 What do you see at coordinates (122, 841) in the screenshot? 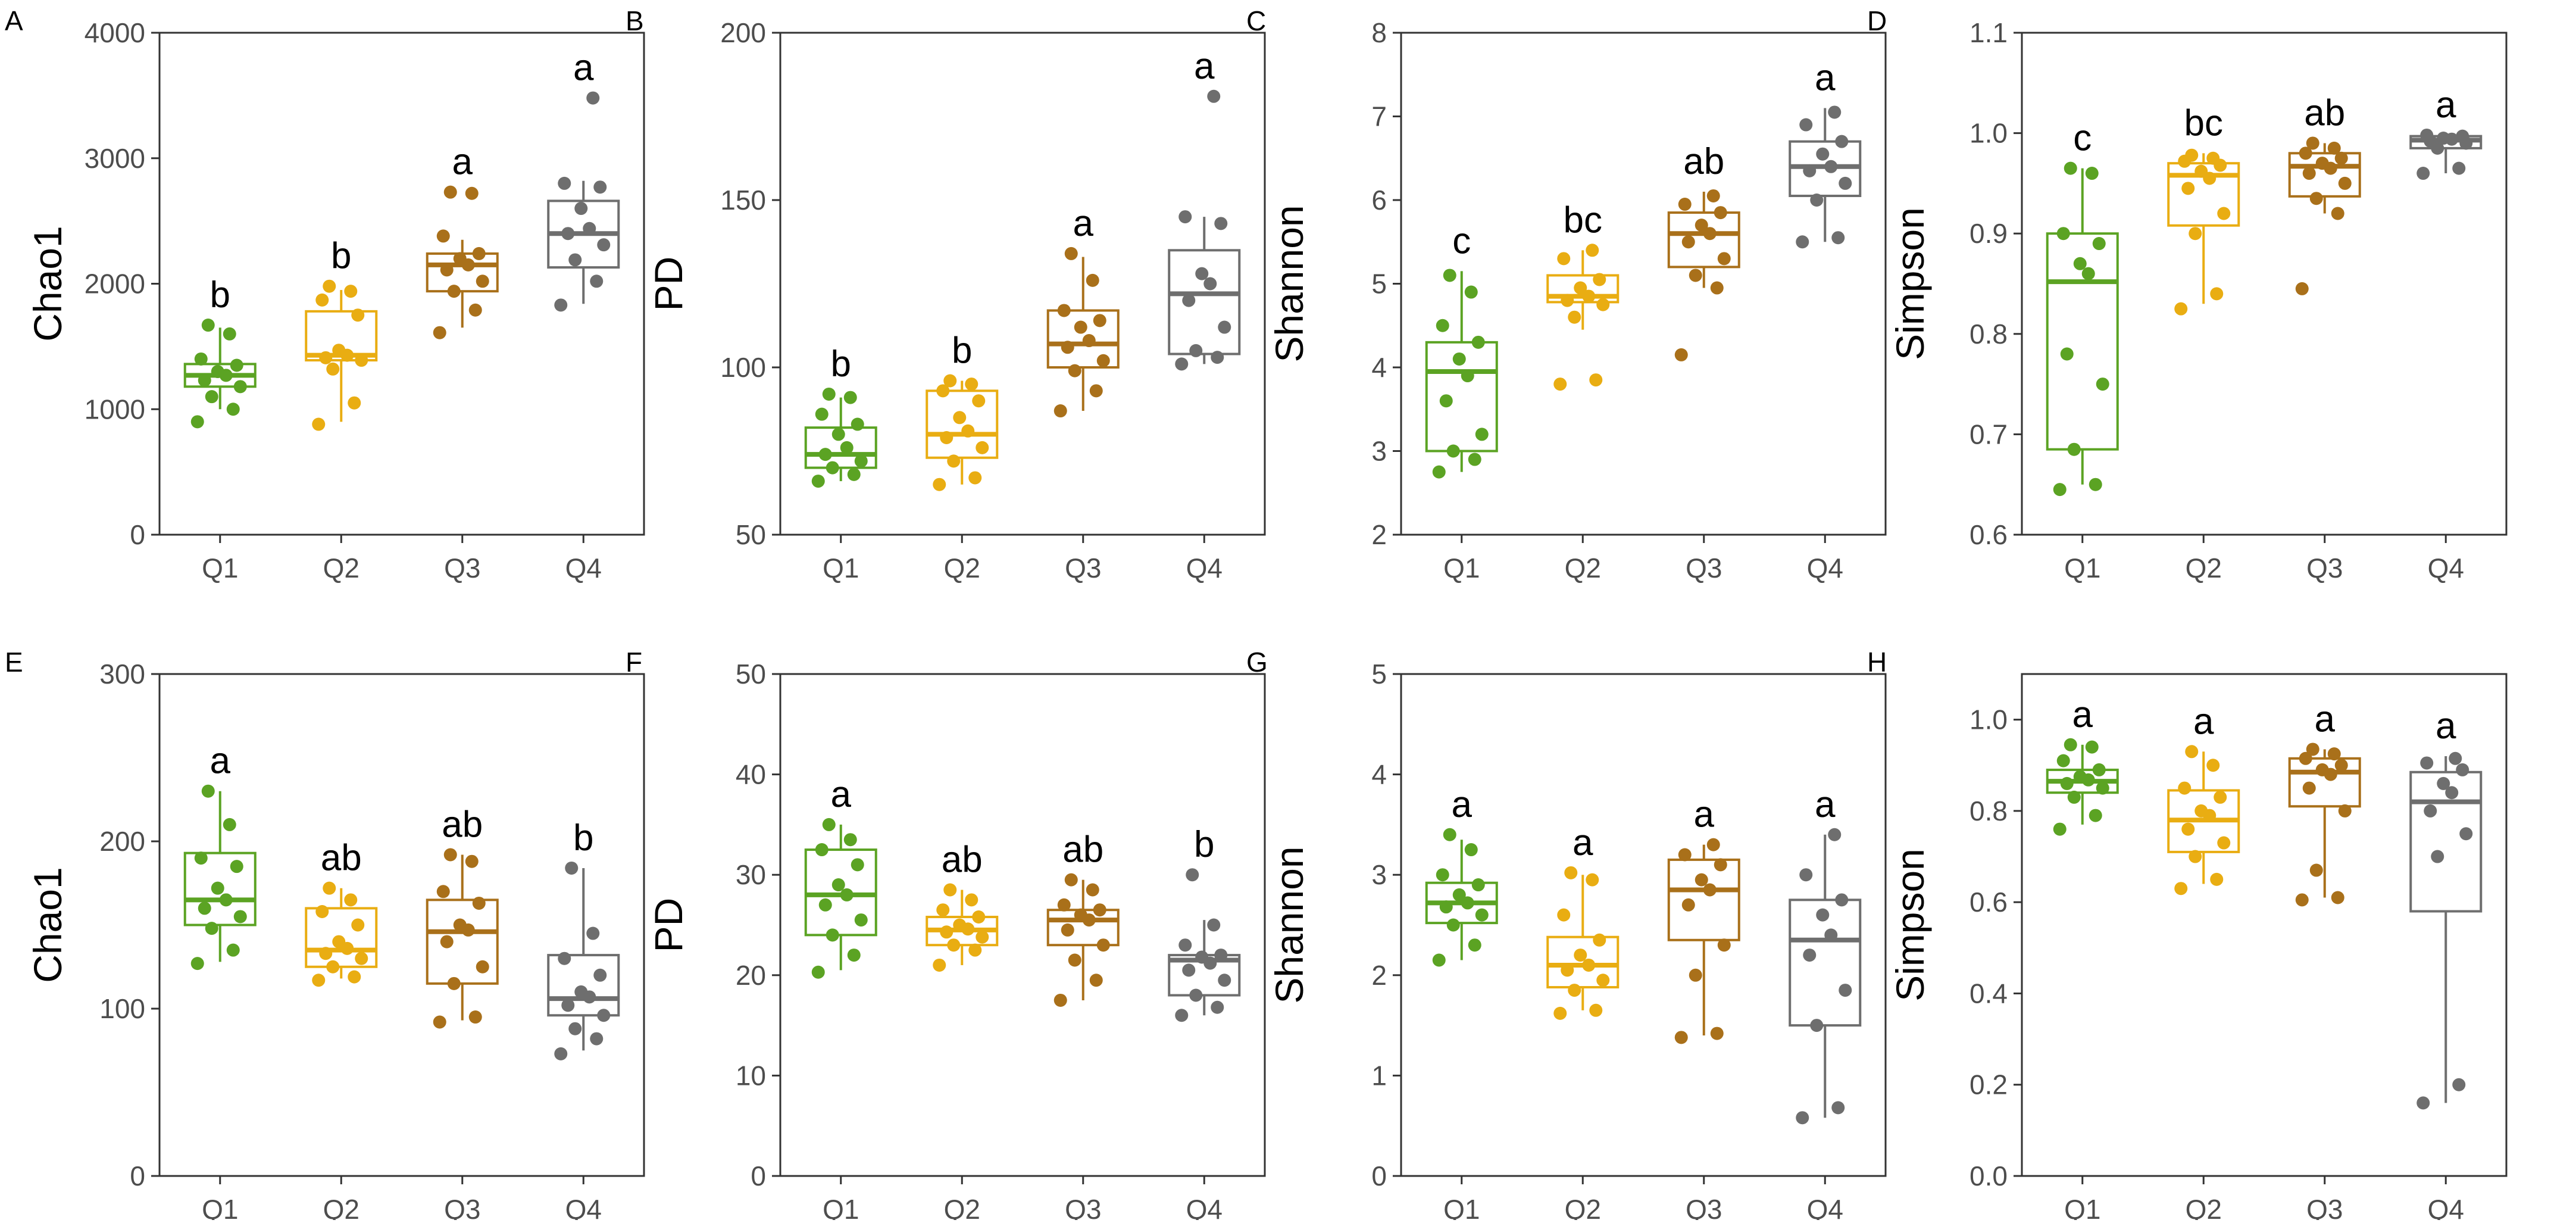
I see `y-tick-label: 200` at bounding box center [122, 841].